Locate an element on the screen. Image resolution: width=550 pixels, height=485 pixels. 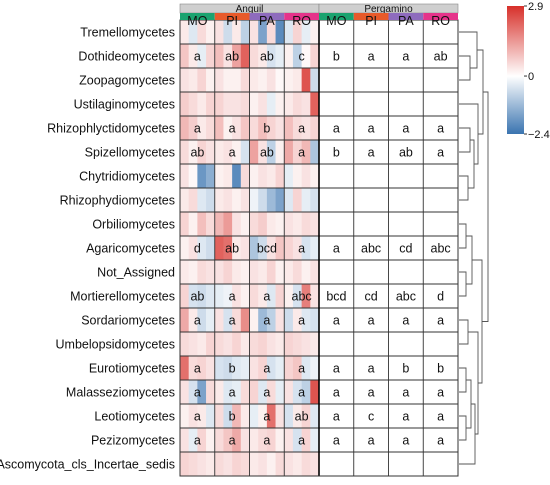
colorbar-tick-label: 0 is located at coordinates (531, 77).